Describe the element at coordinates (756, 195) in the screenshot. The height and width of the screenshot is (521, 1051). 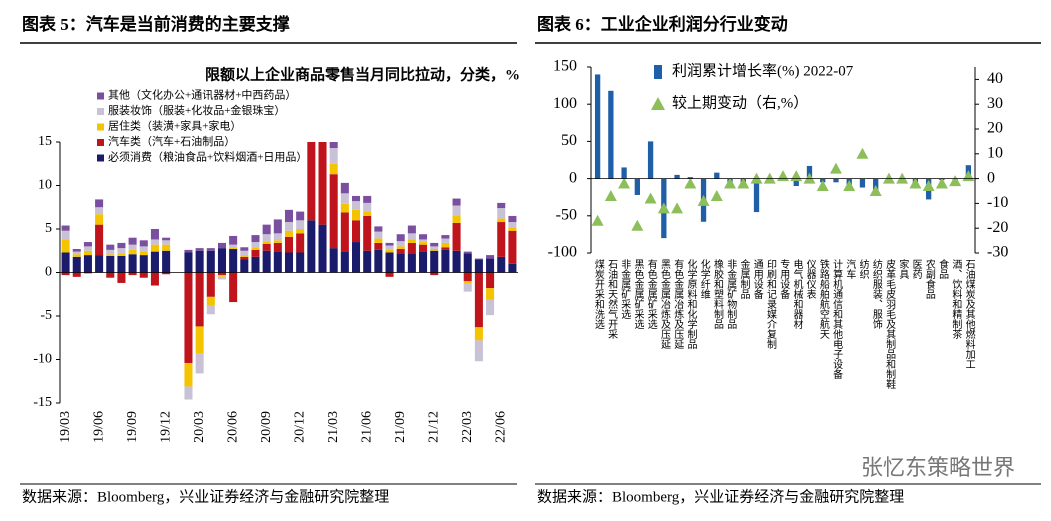
I see `bar` at that location.